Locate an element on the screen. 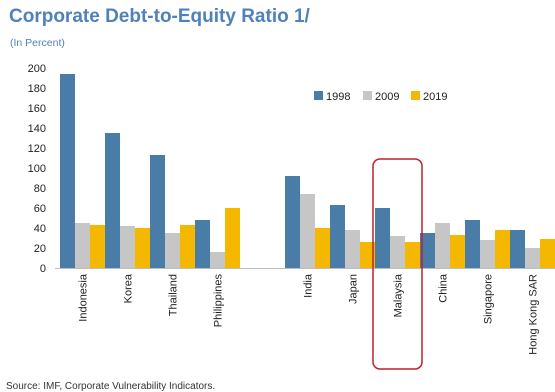 Image resolution: width=555 pixels, height=392 pixels. bar-1998-singapore is located at coordinates (472, 244).